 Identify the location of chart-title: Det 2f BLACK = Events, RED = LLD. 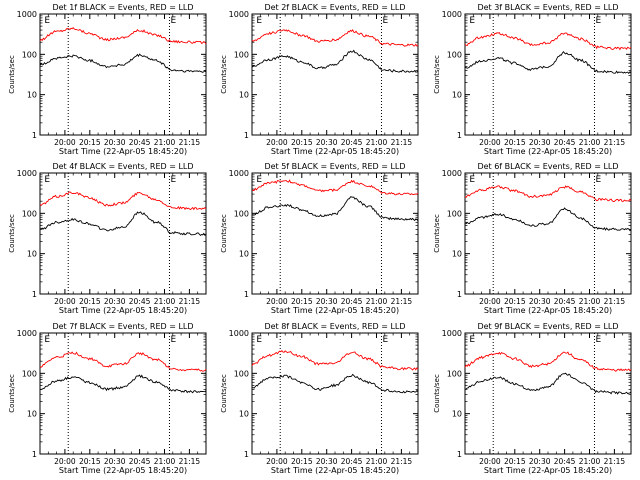
(334, 7).